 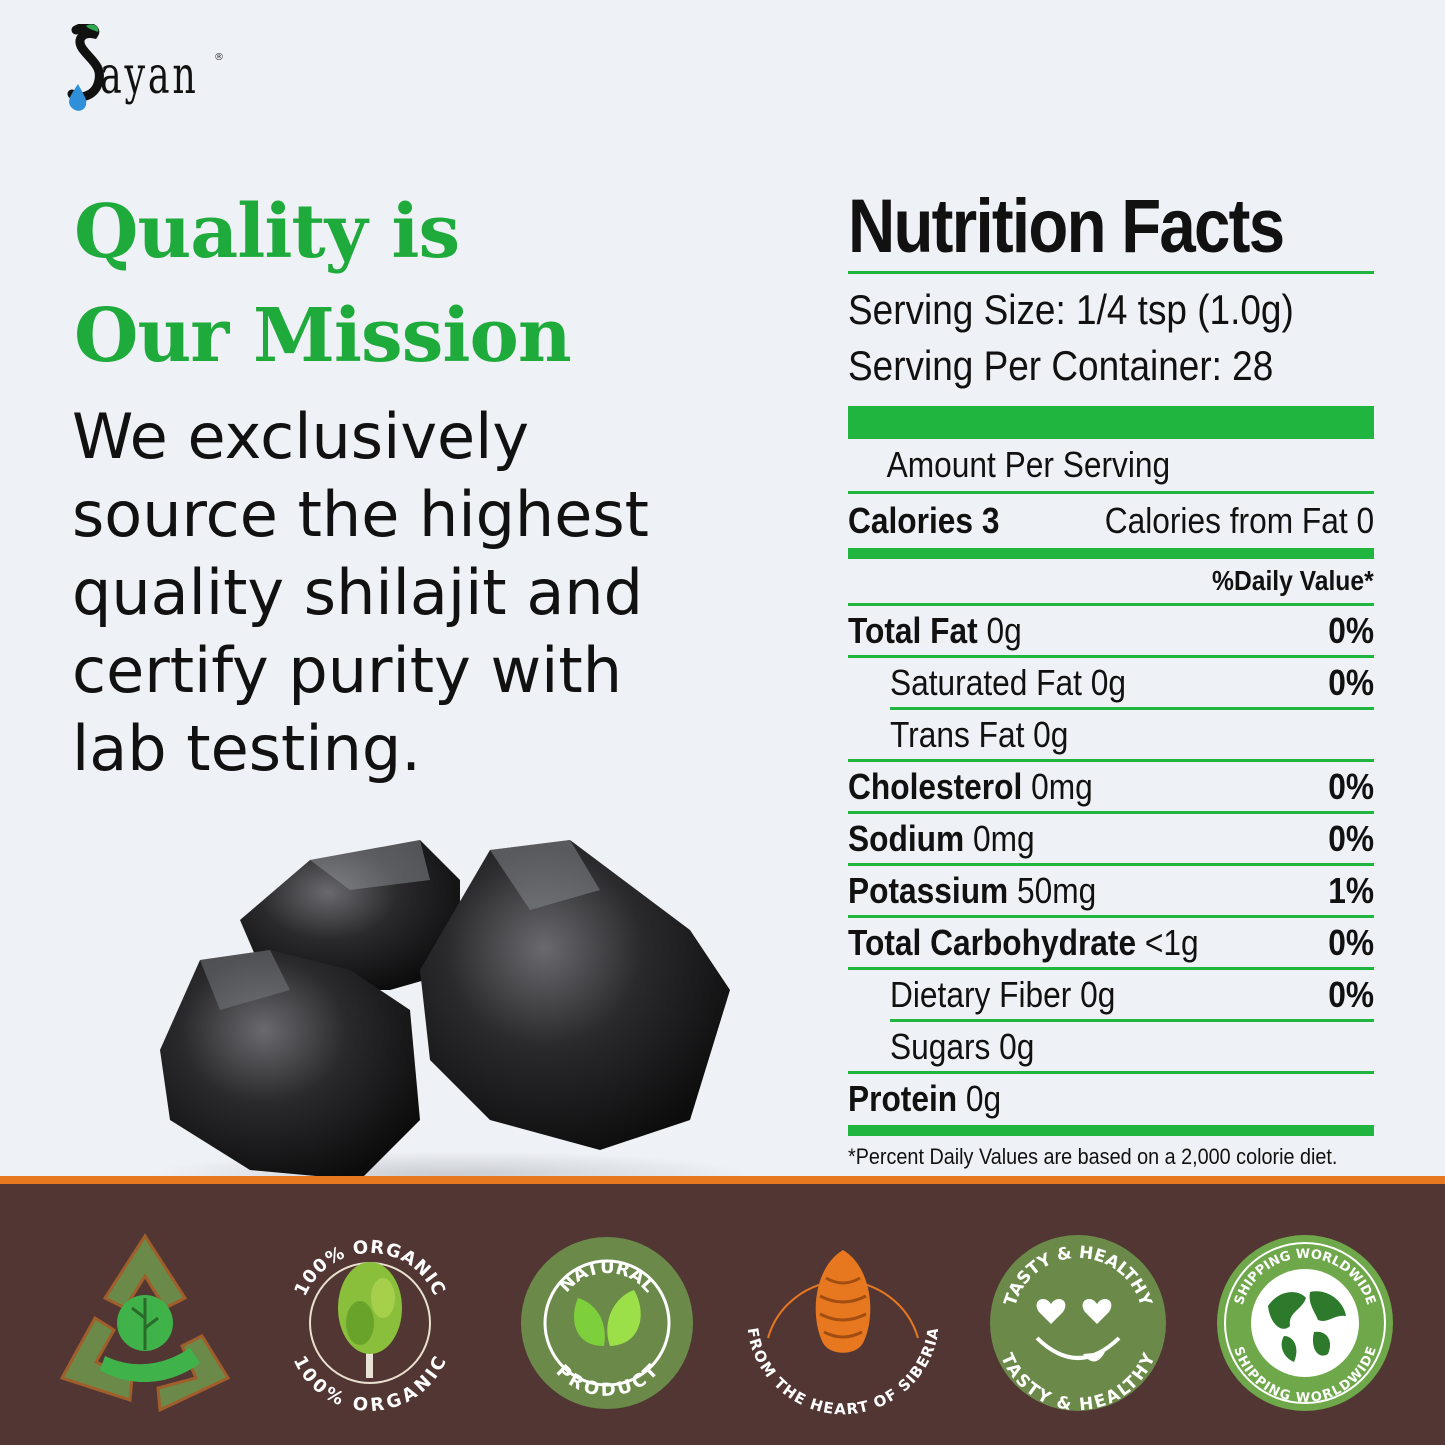 I want to click on organic-tree-icon: 100% ORGANIC 100% ORGANIC, so click(x=369, y=1327).